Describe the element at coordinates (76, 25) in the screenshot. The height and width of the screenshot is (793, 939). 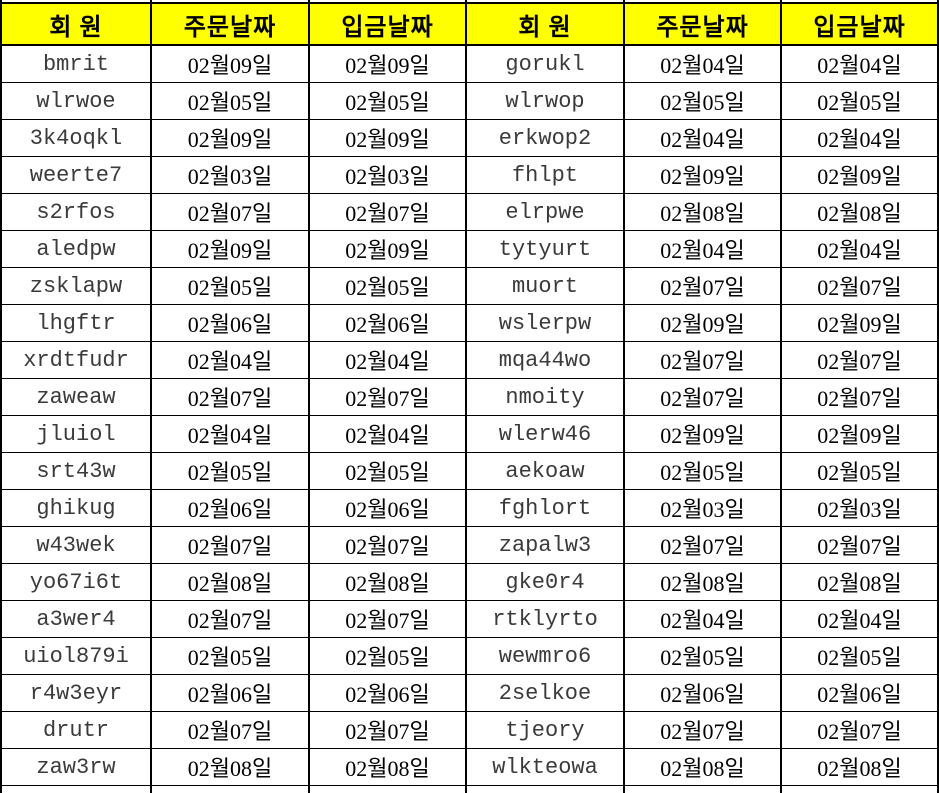
I see `header-member-left: 회 원` at that location.